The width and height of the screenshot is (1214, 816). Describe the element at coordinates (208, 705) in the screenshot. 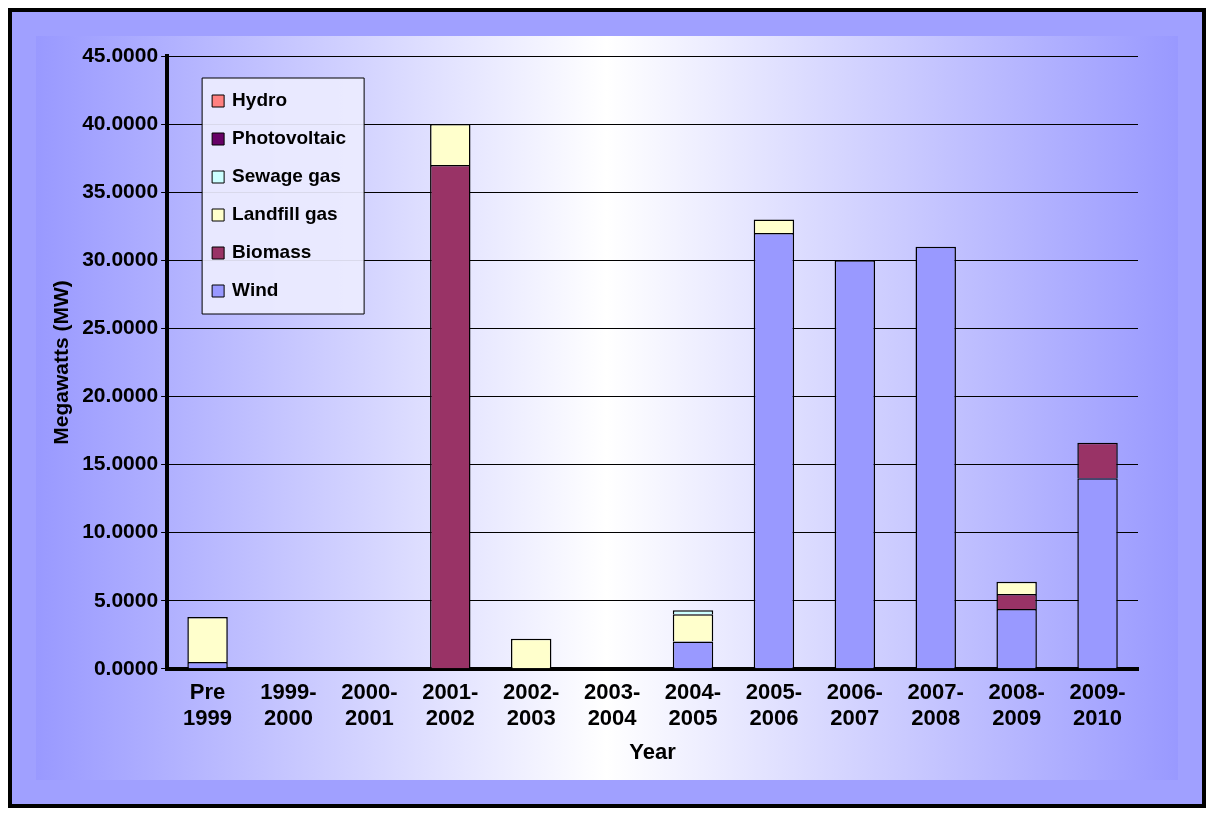

I see `x-tick-label: Pre 1999` at that location.